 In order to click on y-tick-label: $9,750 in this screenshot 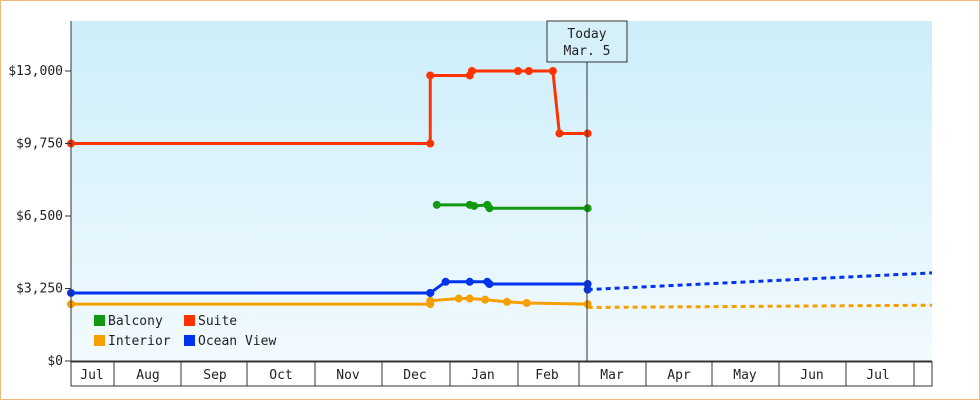, I will do `click(39, 144)`.